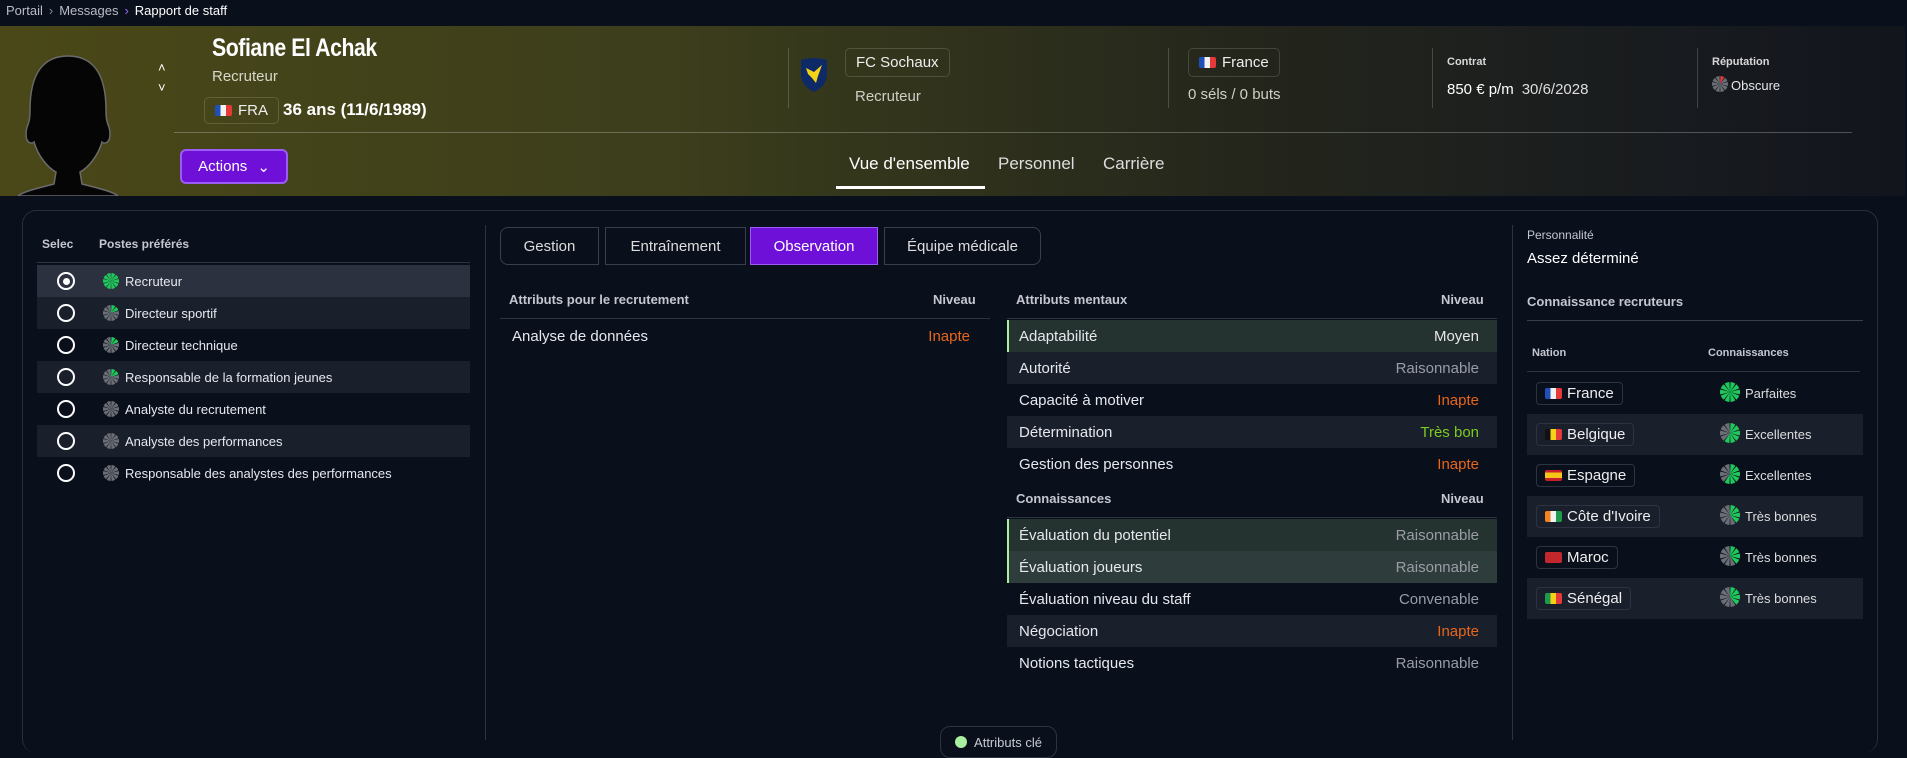 This screenshot has height=758, width=1907. I want to click on attribute-name: Gestion des personnes, so click(1096, 464).